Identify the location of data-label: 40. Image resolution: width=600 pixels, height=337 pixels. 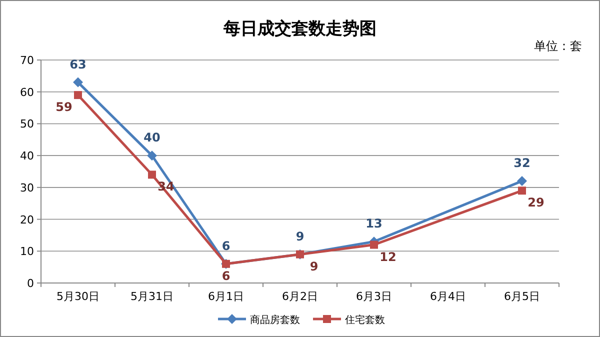
(152, 137).